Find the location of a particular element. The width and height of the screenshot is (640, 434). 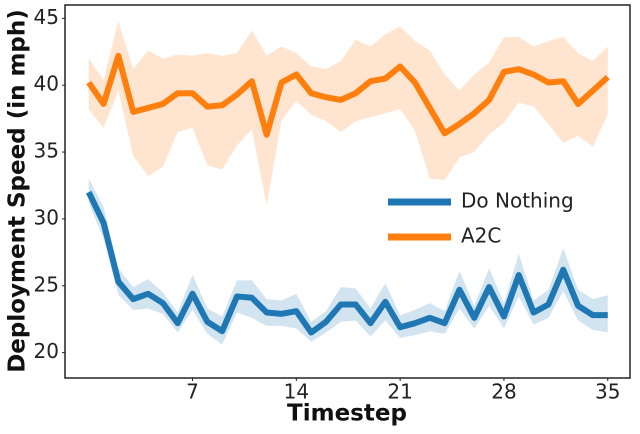

x-tick-label: 14 is located at coordinates (296, 392).